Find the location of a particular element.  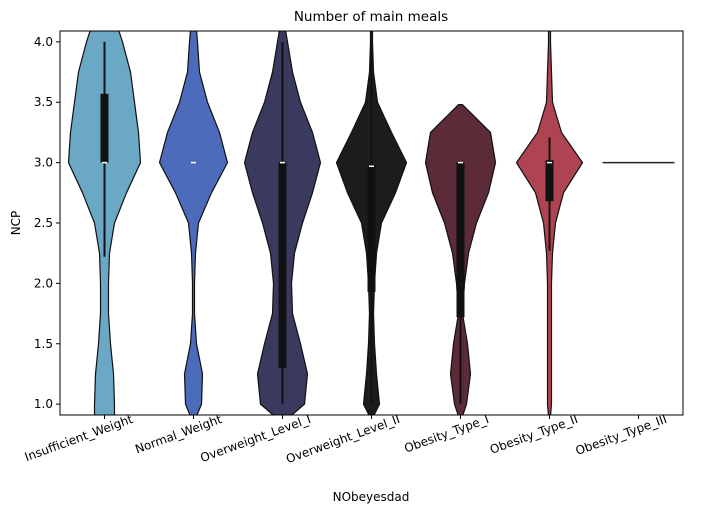

y-tick-label: 3.0 is located at coordinates (43, 163).